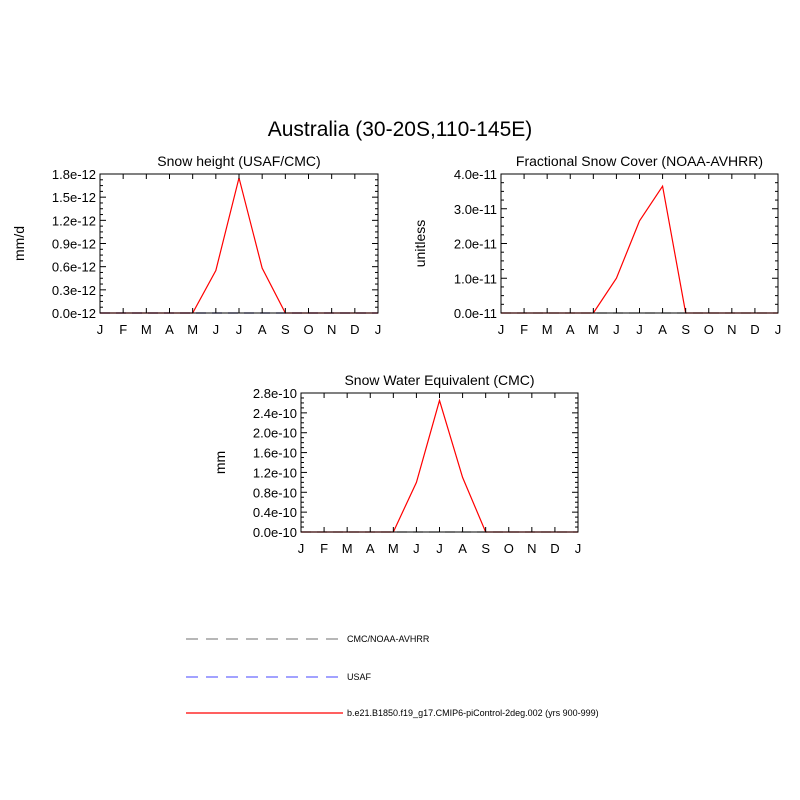 The image size is (800, 800). I want to click on y-tick-label: 1.0e-11, so click(475, 278).